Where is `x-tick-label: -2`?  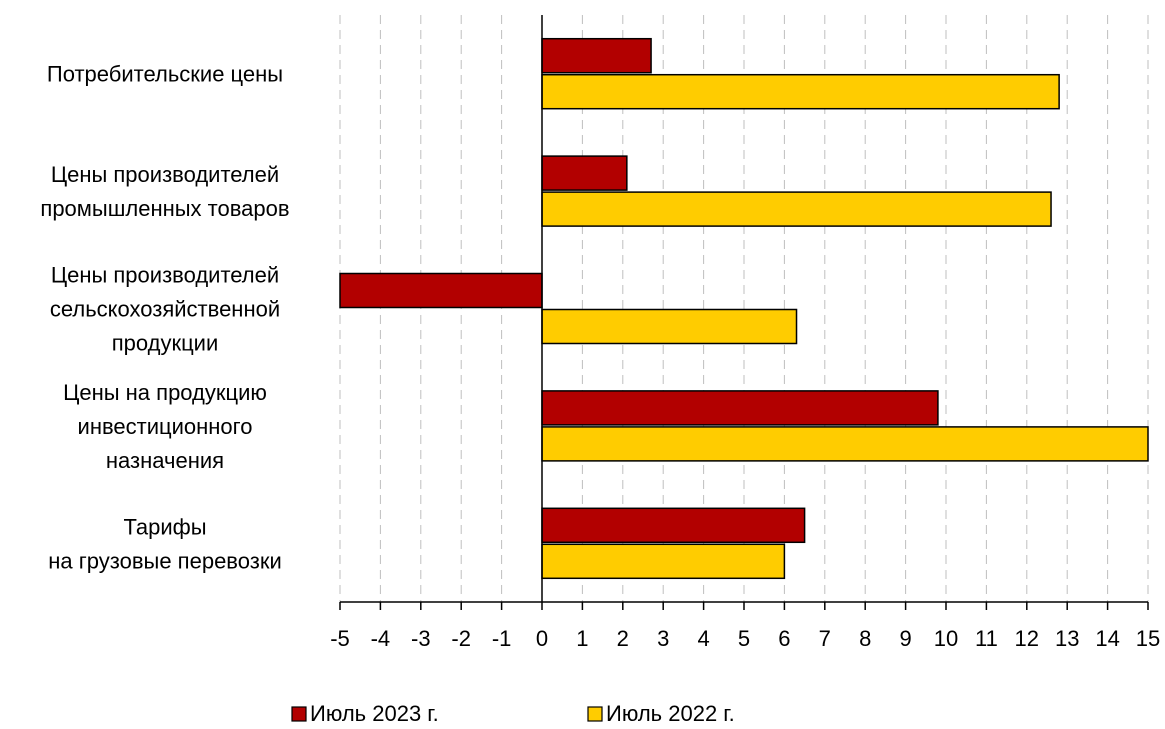 x-tick-label: -2 is located at coordinates (461, 638).